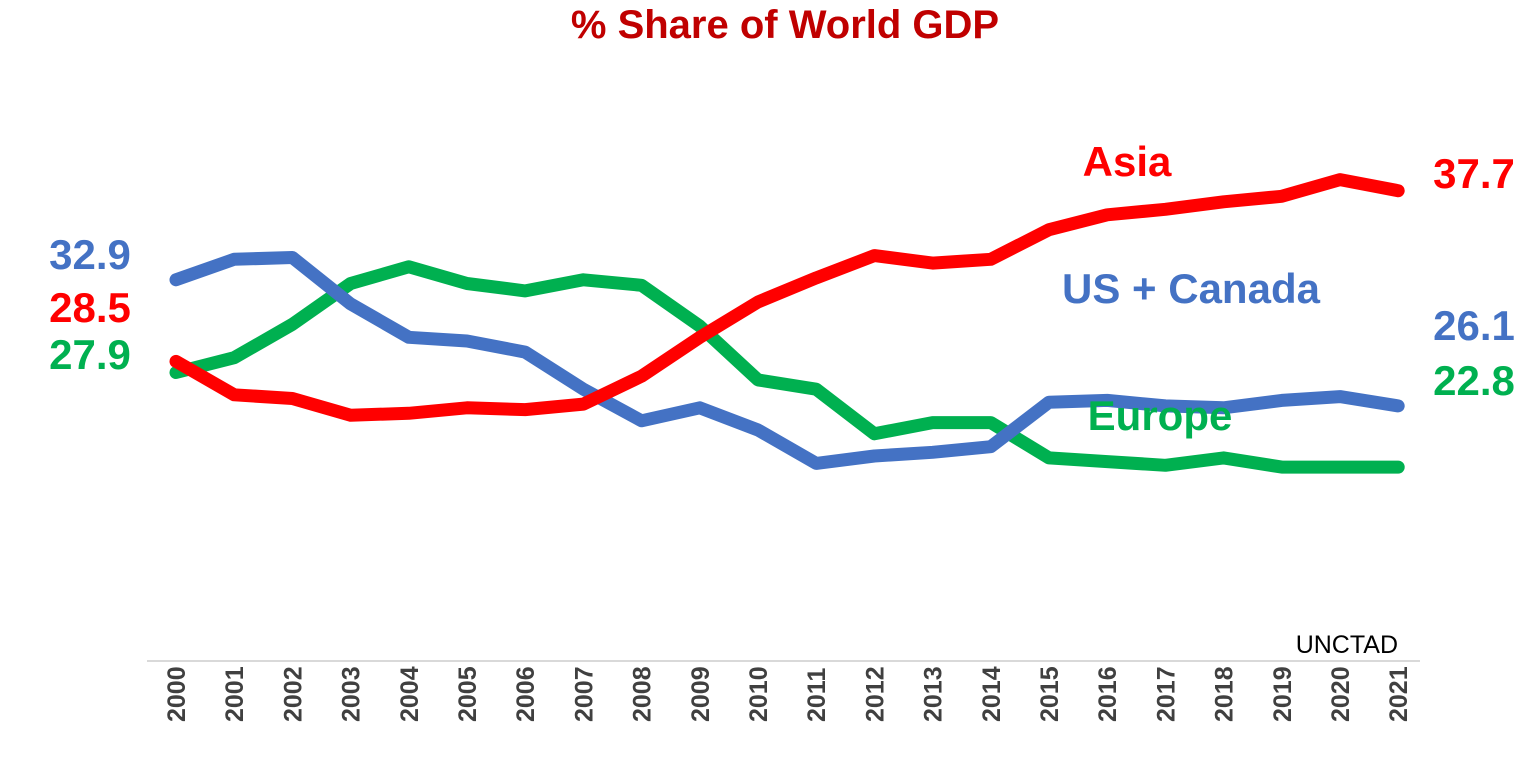 Image resolution: width=1536 pixels, height=774 pixels. Describe the element at coordinates (90, 354) in the screenshot. I see `start-value-europe: 27.9` at that location.